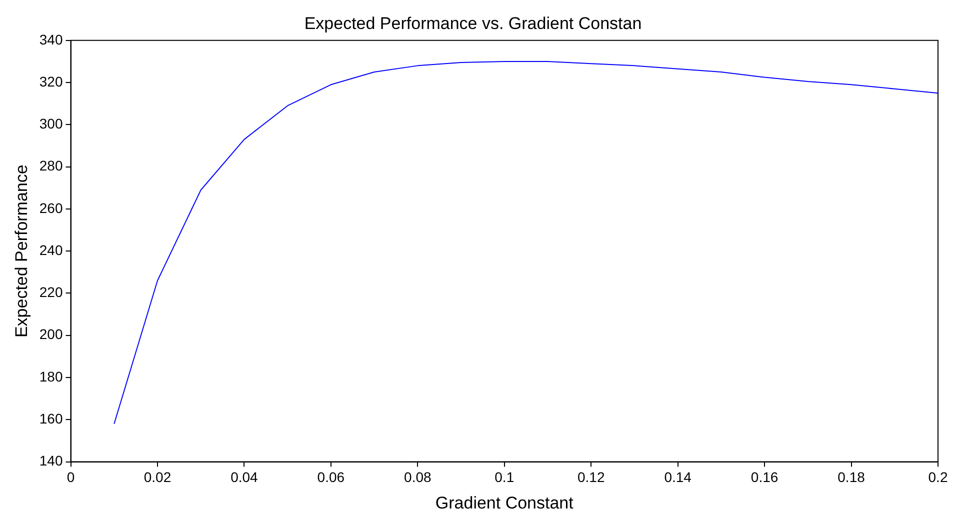  Describe the element at coordinates (70, 477) in the screenshot. I see `x-tick-label: 0` at that location.